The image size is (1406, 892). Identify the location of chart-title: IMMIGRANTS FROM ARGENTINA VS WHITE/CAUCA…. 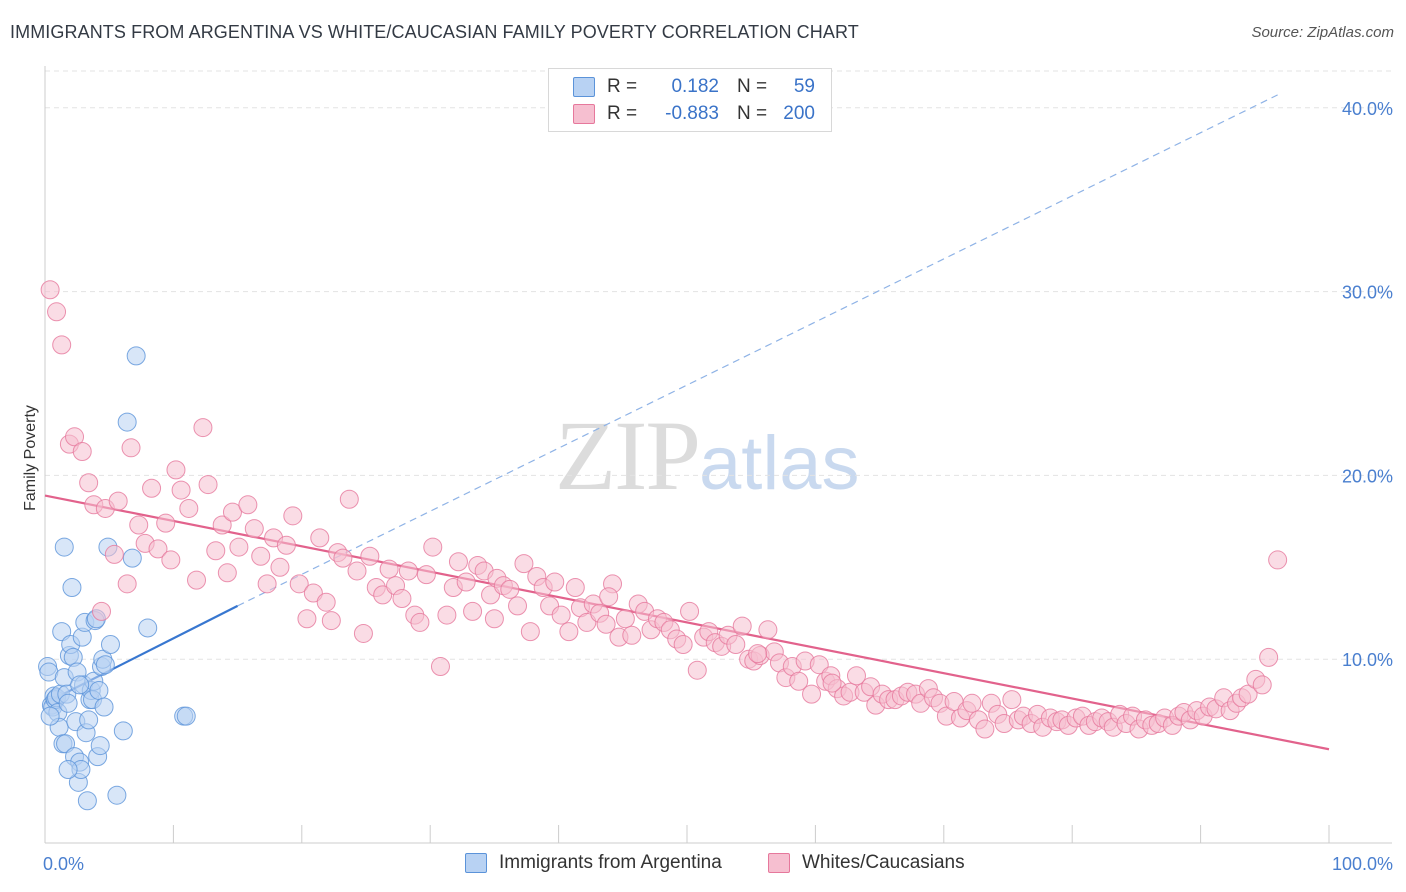
(434, 32).